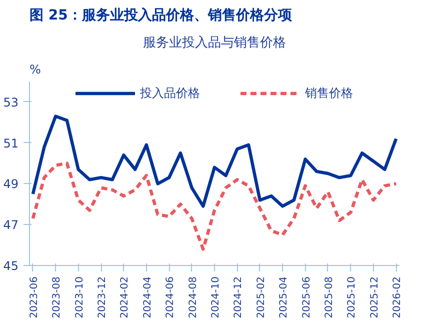  What do you see at coordinates (170, 93) in the screenshot?
I see `legend-label: 投入品价格` at bounding box center [170, 93].